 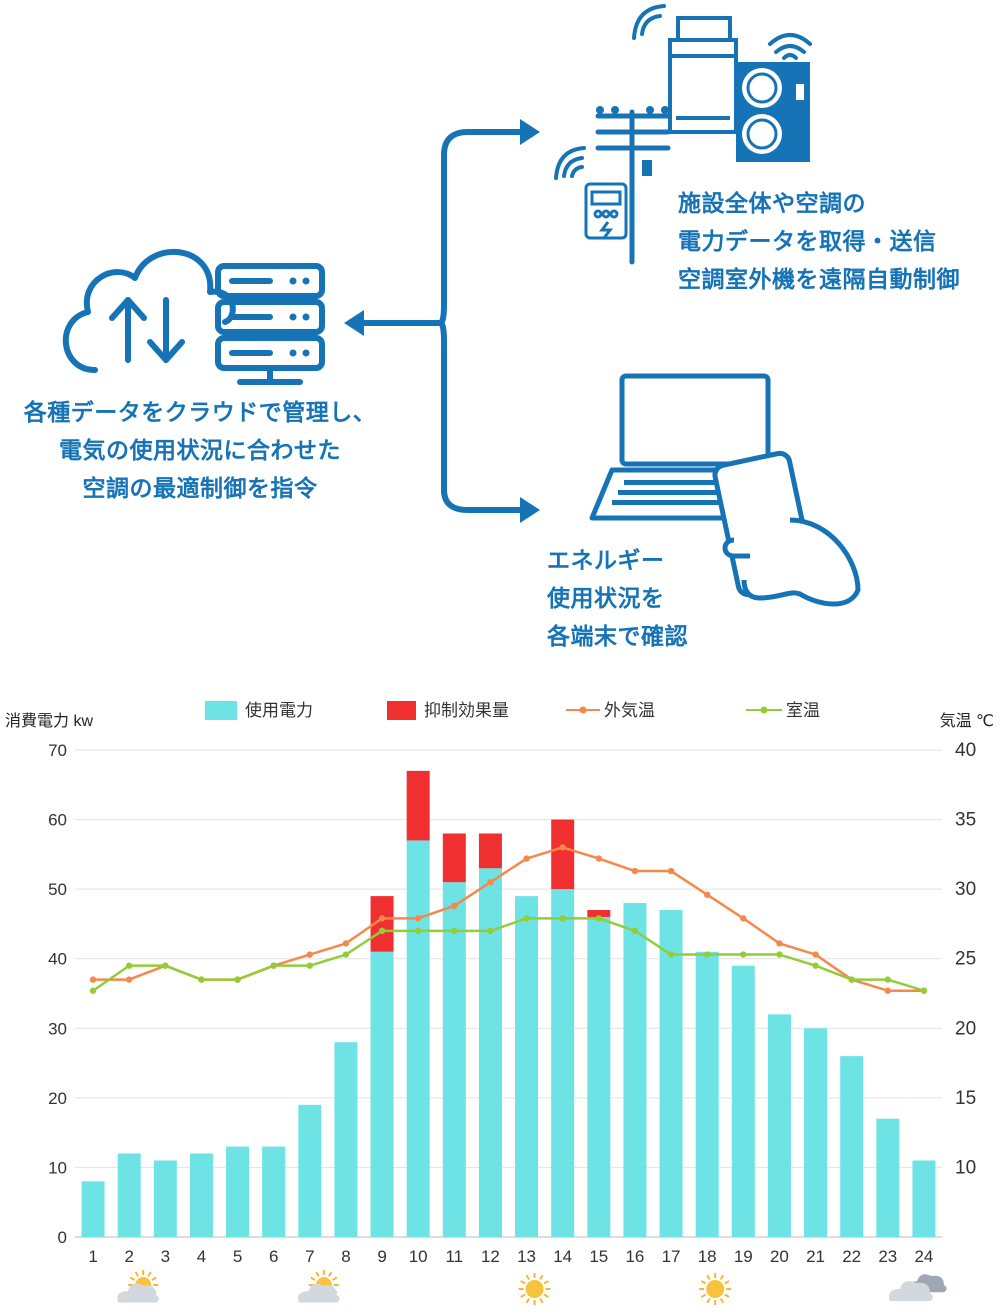 I want to click on x-tick-label: 13, so click(x=526, y=1256).